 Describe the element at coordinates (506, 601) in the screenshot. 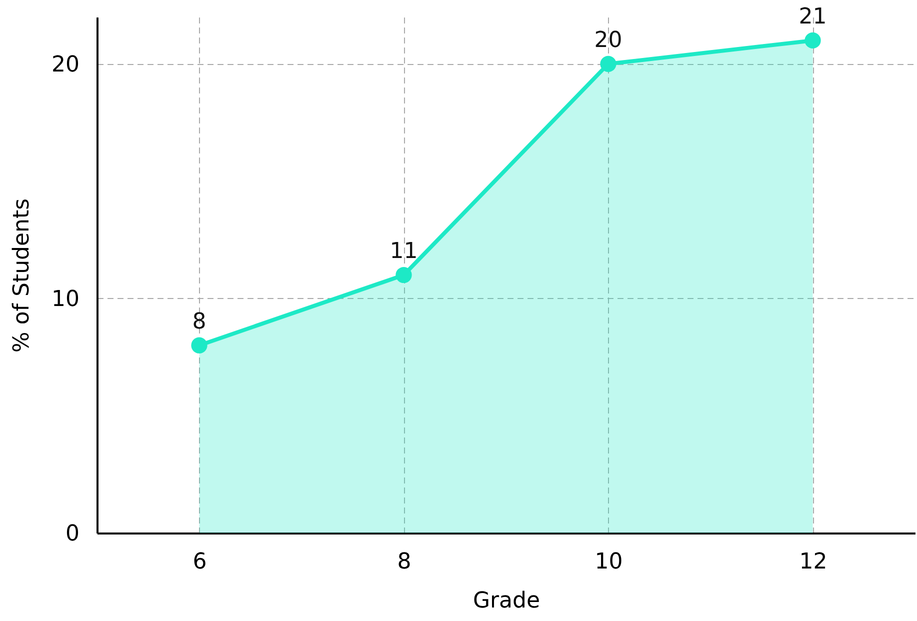

I see `x-axis-title: Grade` at that location.